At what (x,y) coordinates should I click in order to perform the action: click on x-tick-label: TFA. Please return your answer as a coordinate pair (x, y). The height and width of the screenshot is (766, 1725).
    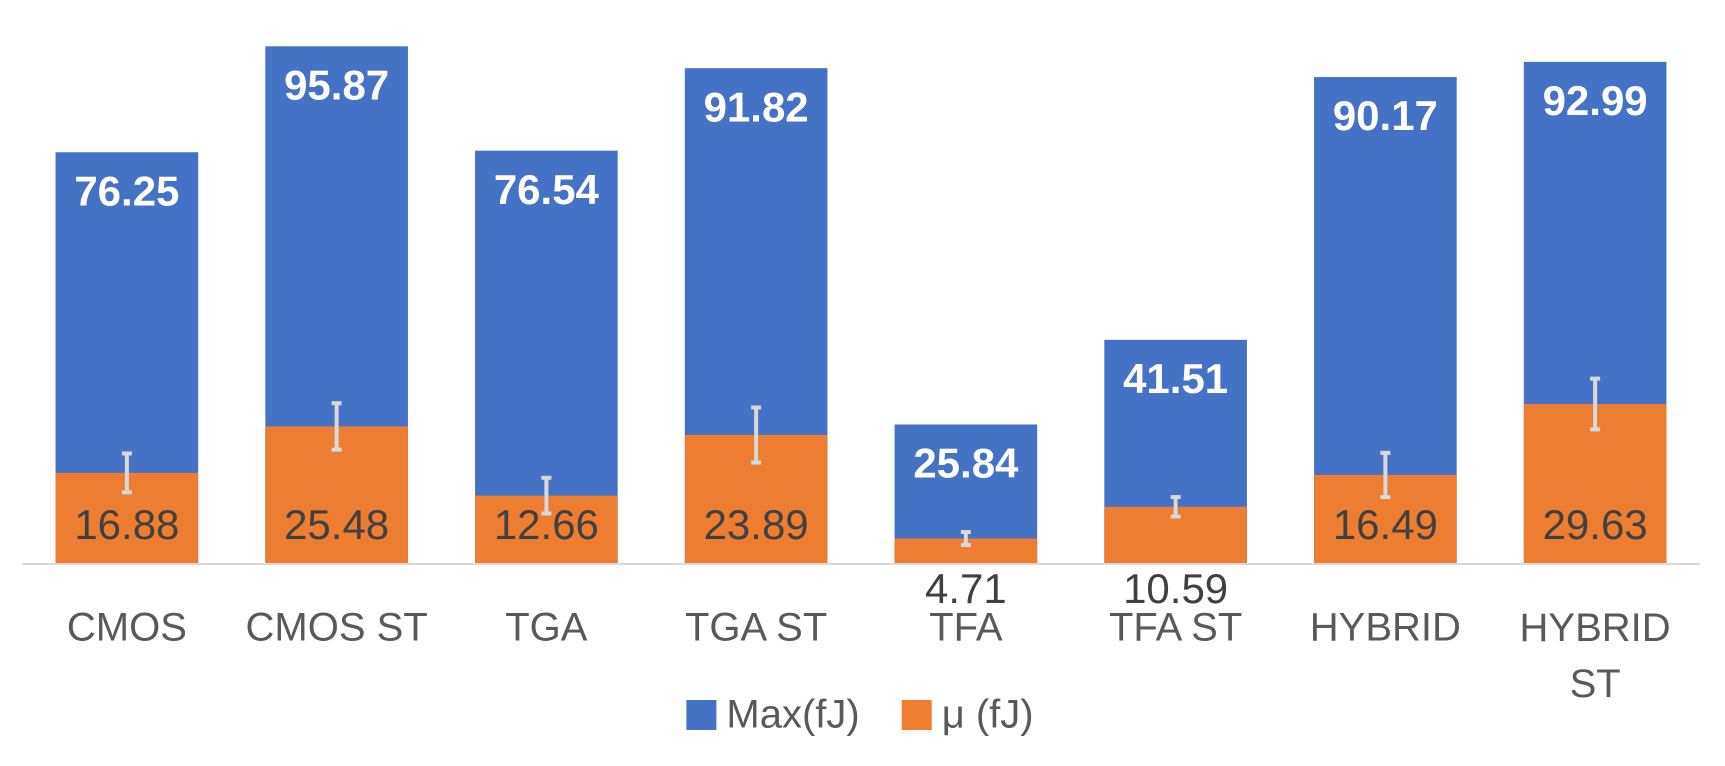
    Looking at the image, I should click on (966, 628).